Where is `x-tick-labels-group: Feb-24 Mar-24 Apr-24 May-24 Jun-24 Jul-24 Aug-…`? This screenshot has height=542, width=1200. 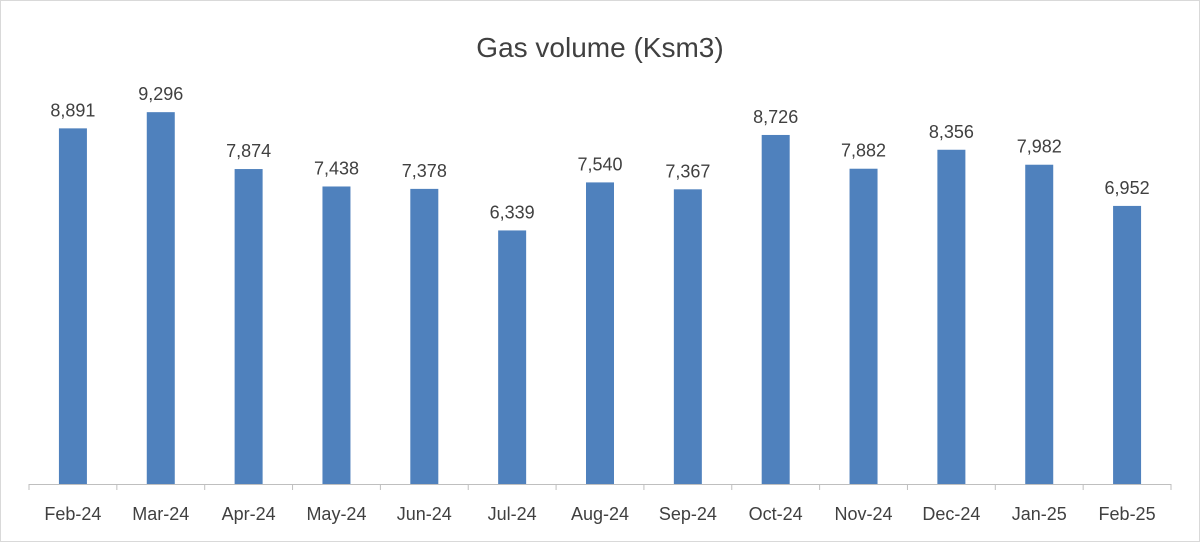
x-tick-labels-group: Feb-24 Mar-24 Apr-24 May-24 Jun-24 Jul-24 Aug-… is located at coordinates (599, 514).